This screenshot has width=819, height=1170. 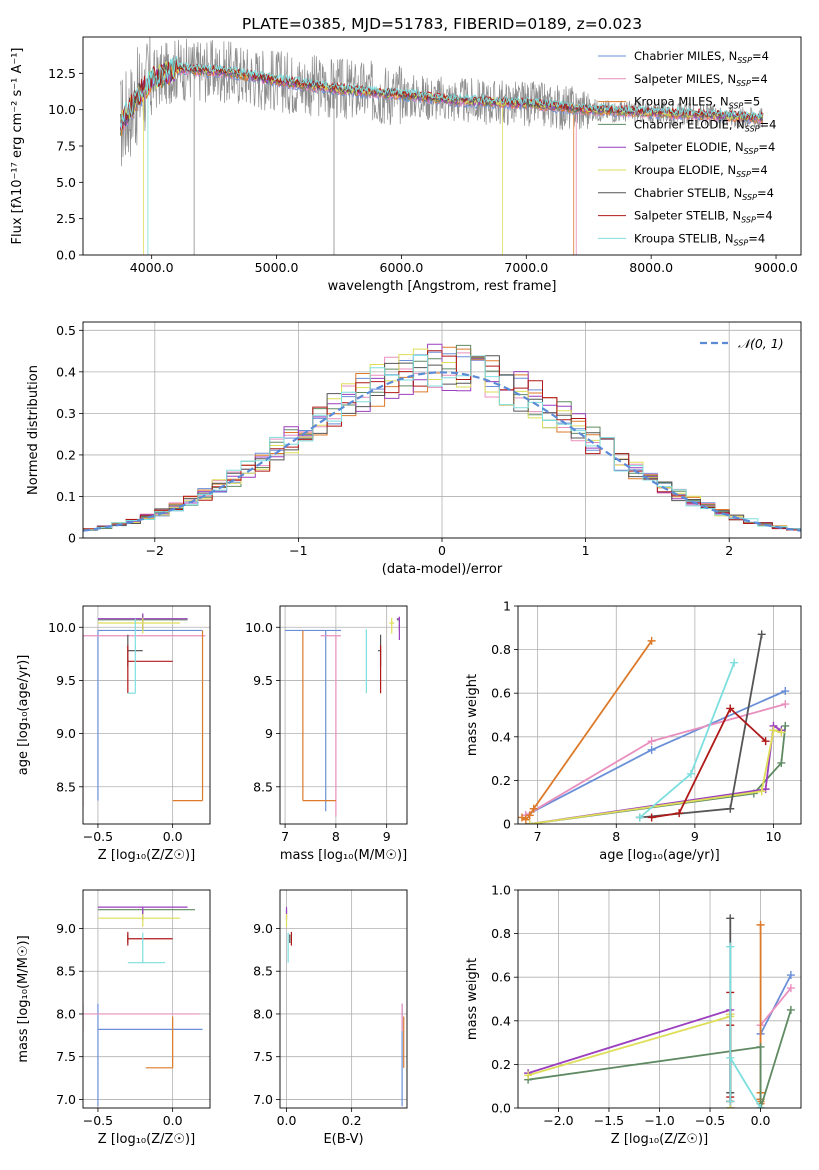 What do you see at coordinates (66, 146) in the screenshot?
I see `y-tick-label: 7.5` at bounding box center [66, 146].